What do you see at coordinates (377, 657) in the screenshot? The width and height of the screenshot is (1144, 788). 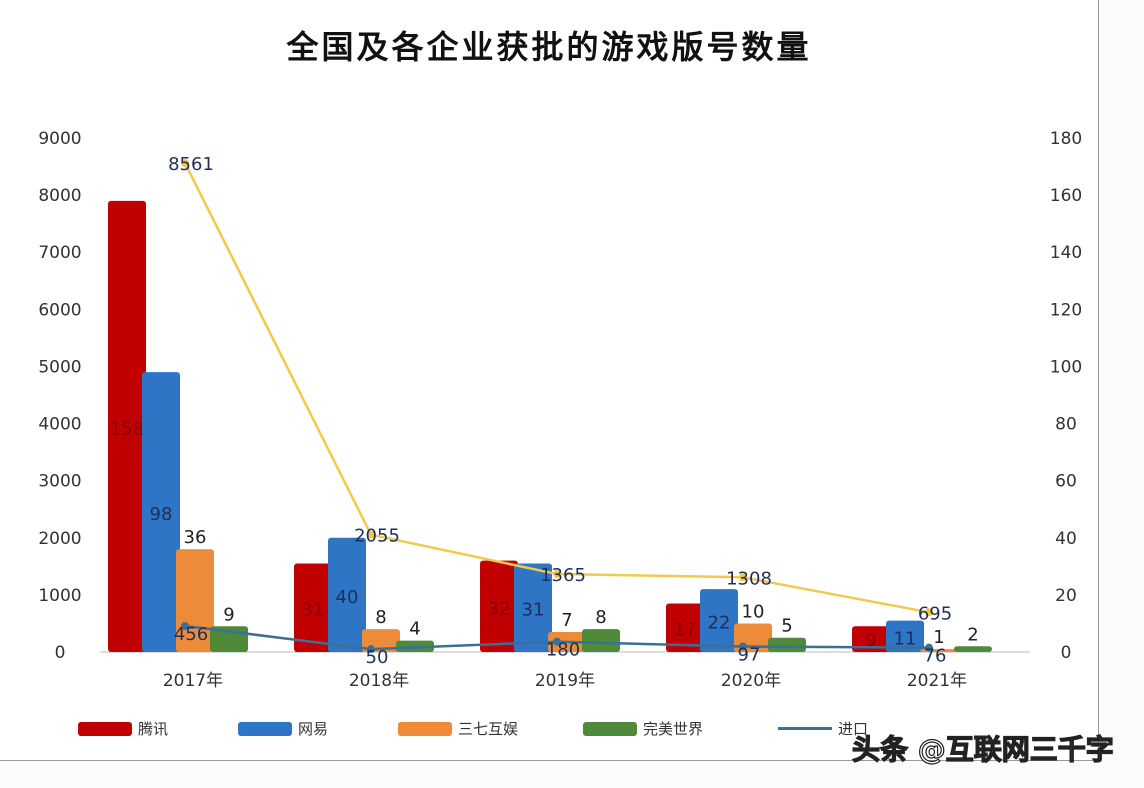 I see `line-data-label: 50` at bounding box center [377, 657].